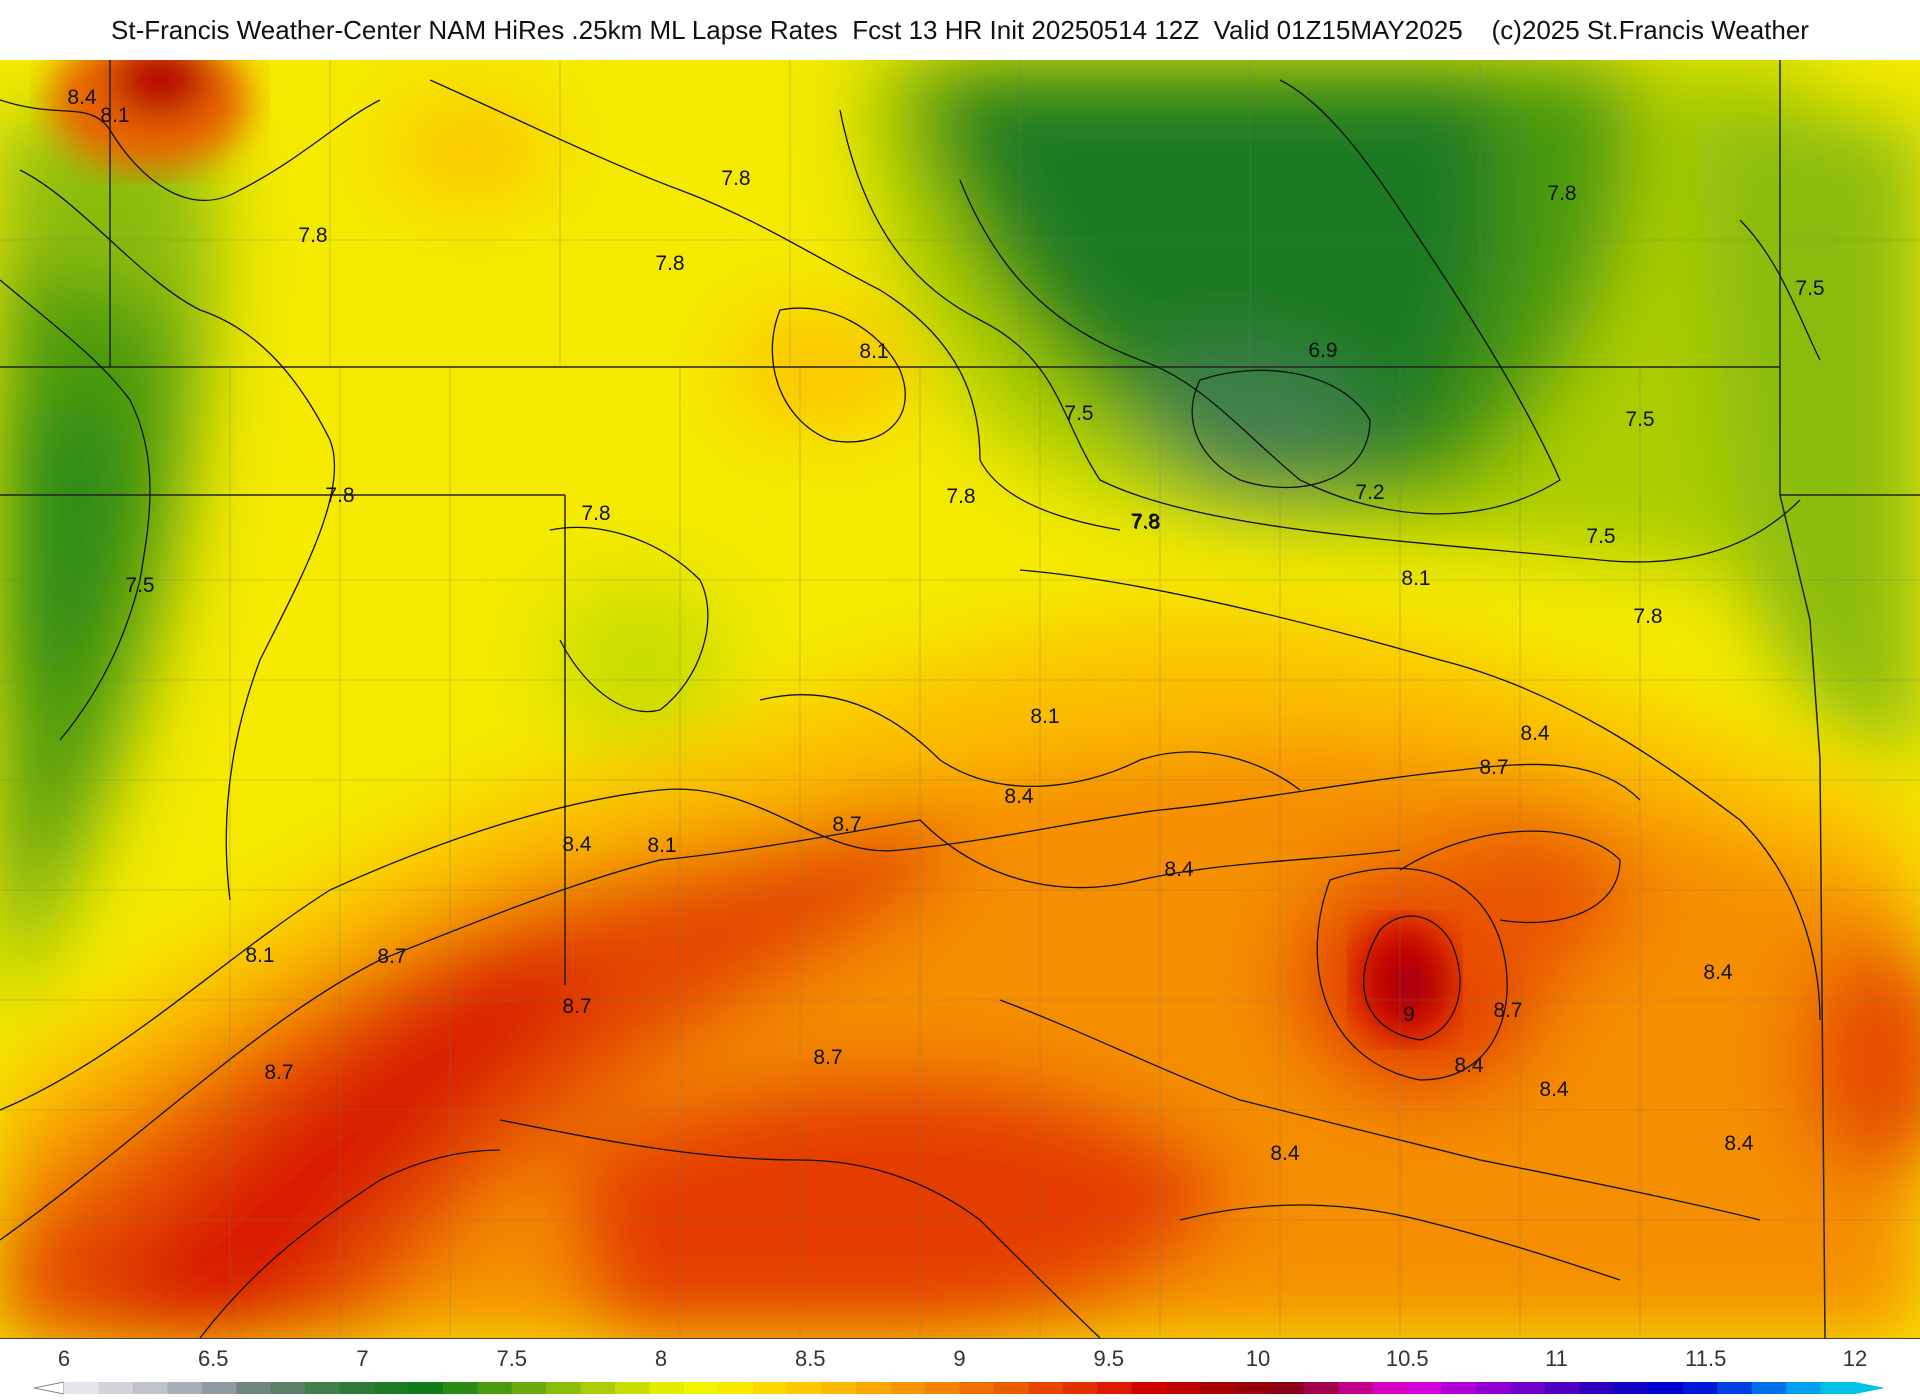 Image resolution: width=1920 pixels, height=1400 pixels. Describe the element at coordinates (1706, 1358) in the screenshot. I see `colorbar-tick-label: 11.5` at that location.